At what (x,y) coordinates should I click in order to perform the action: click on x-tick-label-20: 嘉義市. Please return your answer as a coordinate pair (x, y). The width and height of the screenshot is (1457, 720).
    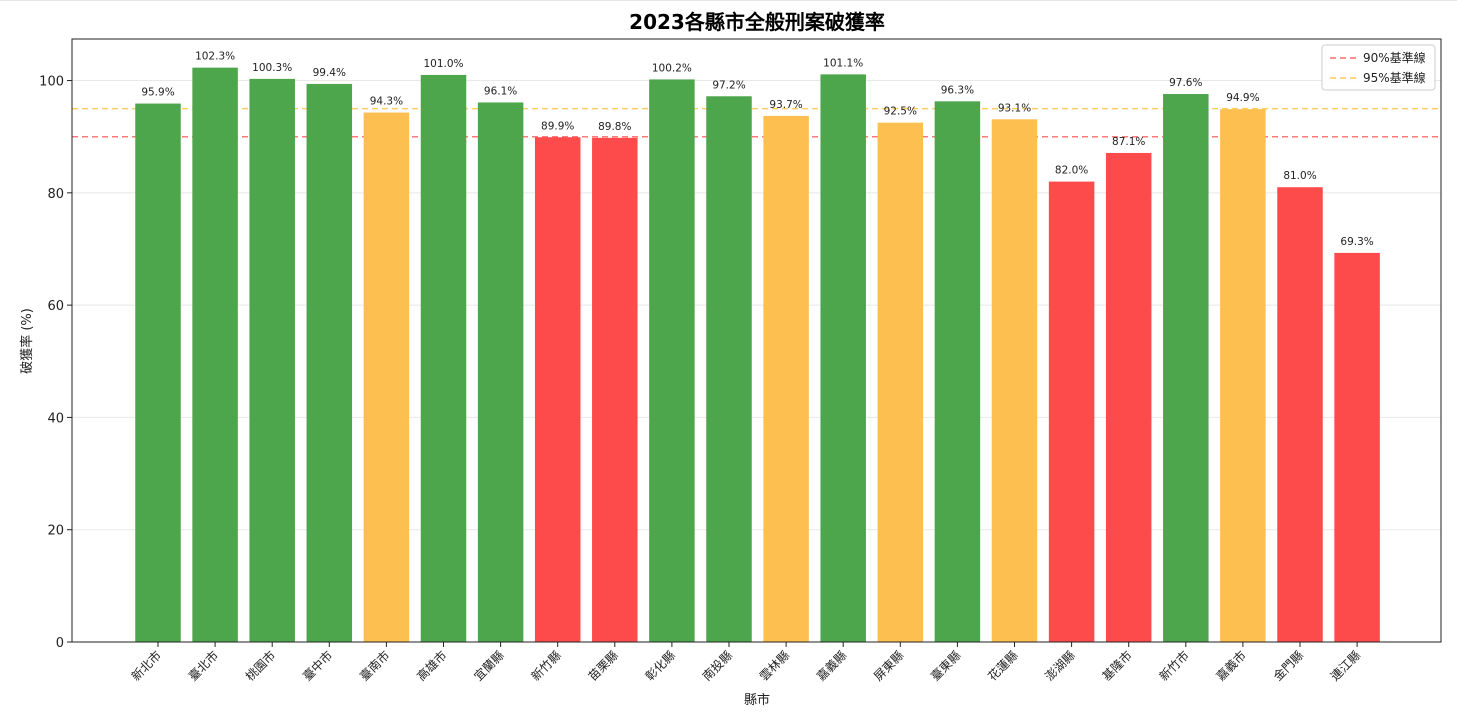
    Looking at the image, I should click on (1231, 666).